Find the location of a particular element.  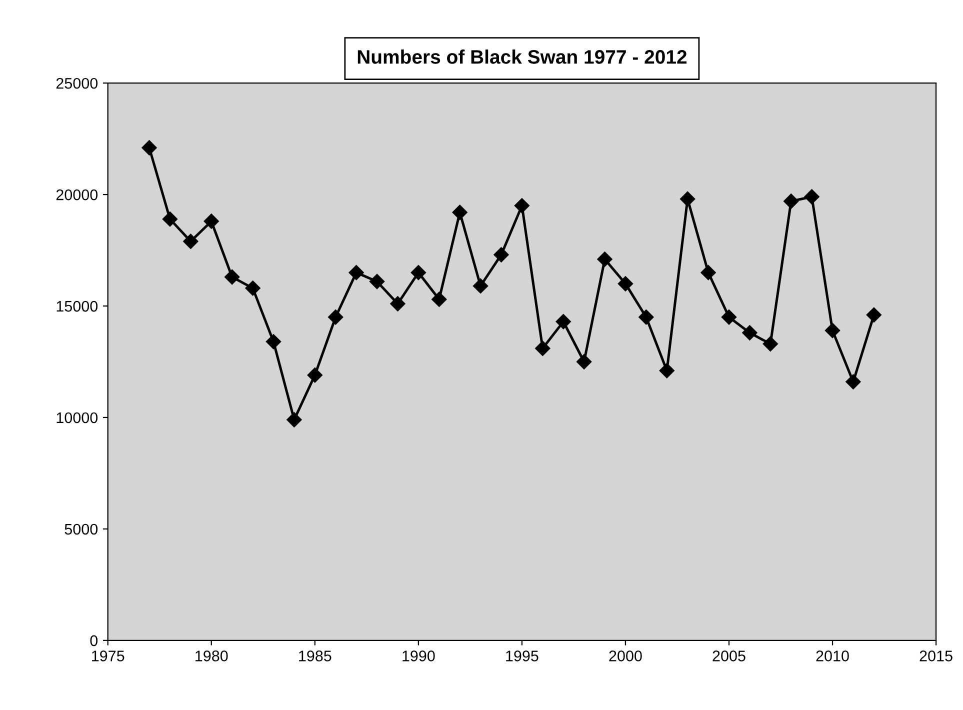

x-tick-label: 2005 is located at coordinates (729, 656).